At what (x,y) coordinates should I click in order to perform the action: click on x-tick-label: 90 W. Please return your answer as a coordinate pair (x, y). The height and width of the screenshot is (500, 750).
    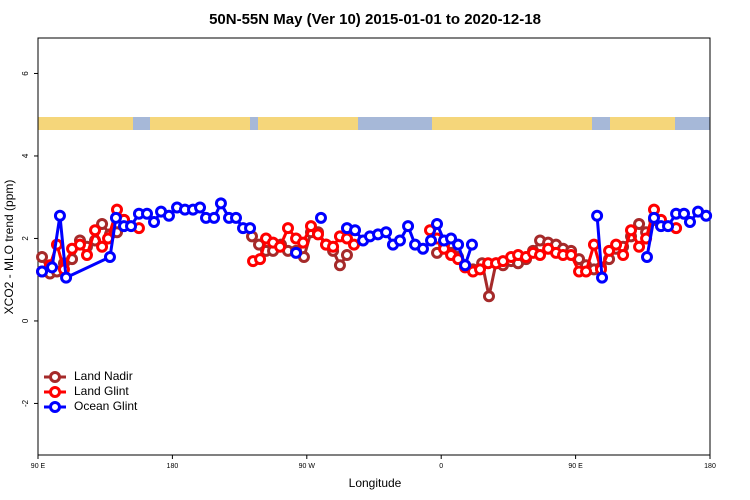
    Looking at the image, I should click on (307, 466).